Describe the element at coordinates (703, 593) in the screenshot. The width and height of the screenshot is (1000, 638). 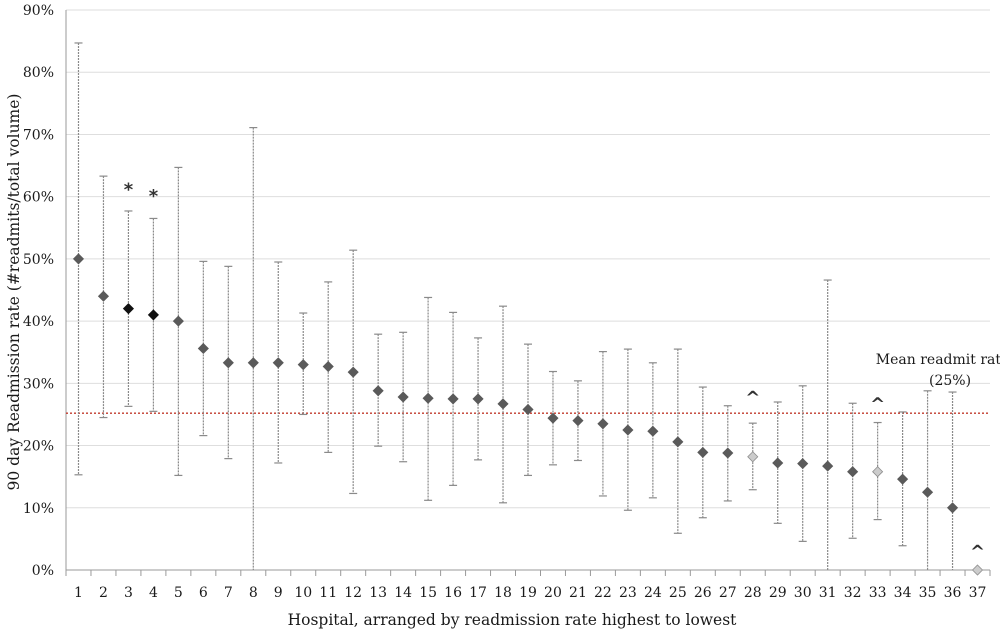
I see `x-tick-label: 26` at that location.